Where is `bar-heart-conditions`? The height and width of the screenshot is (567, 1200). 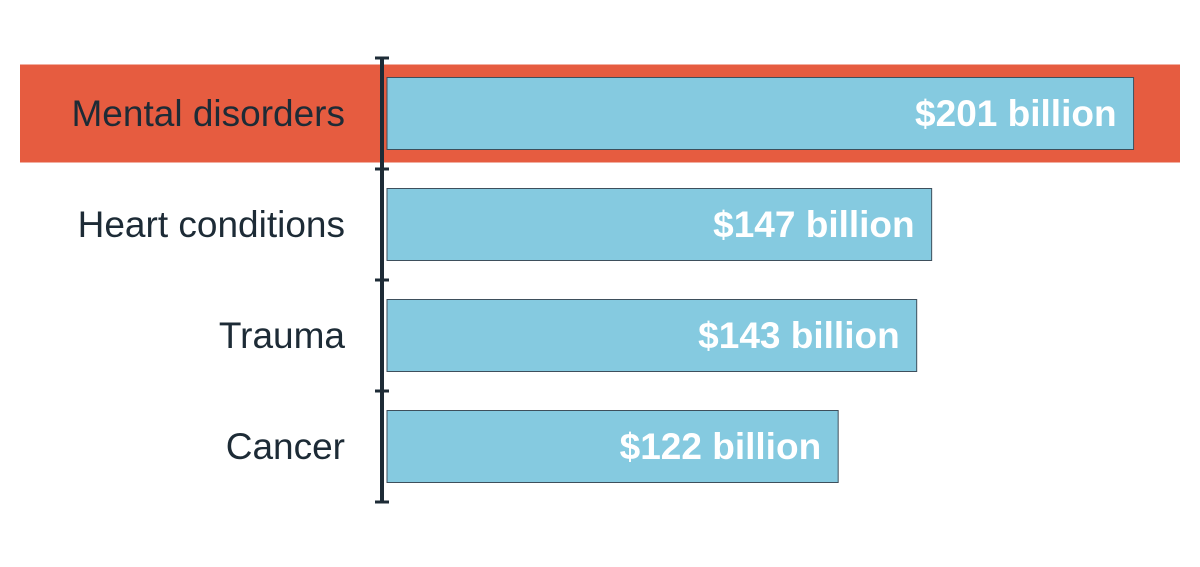
bar-heart-conditions is located at coordinates (659, 224).